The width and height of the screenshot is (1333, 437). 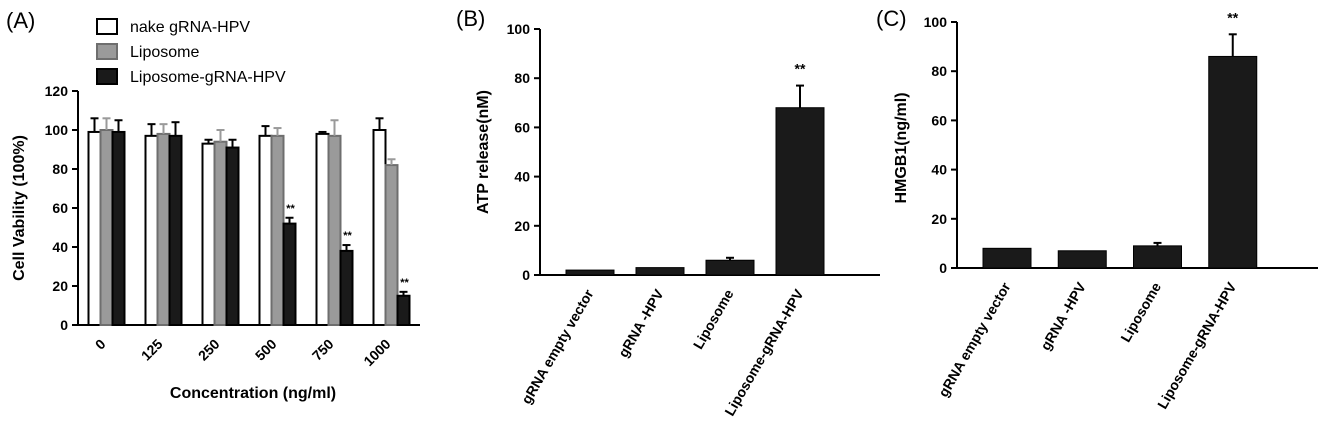 I want to click on chart-c-xtick-label-1: gRNA -HPV, so click(x=1063, y=316).